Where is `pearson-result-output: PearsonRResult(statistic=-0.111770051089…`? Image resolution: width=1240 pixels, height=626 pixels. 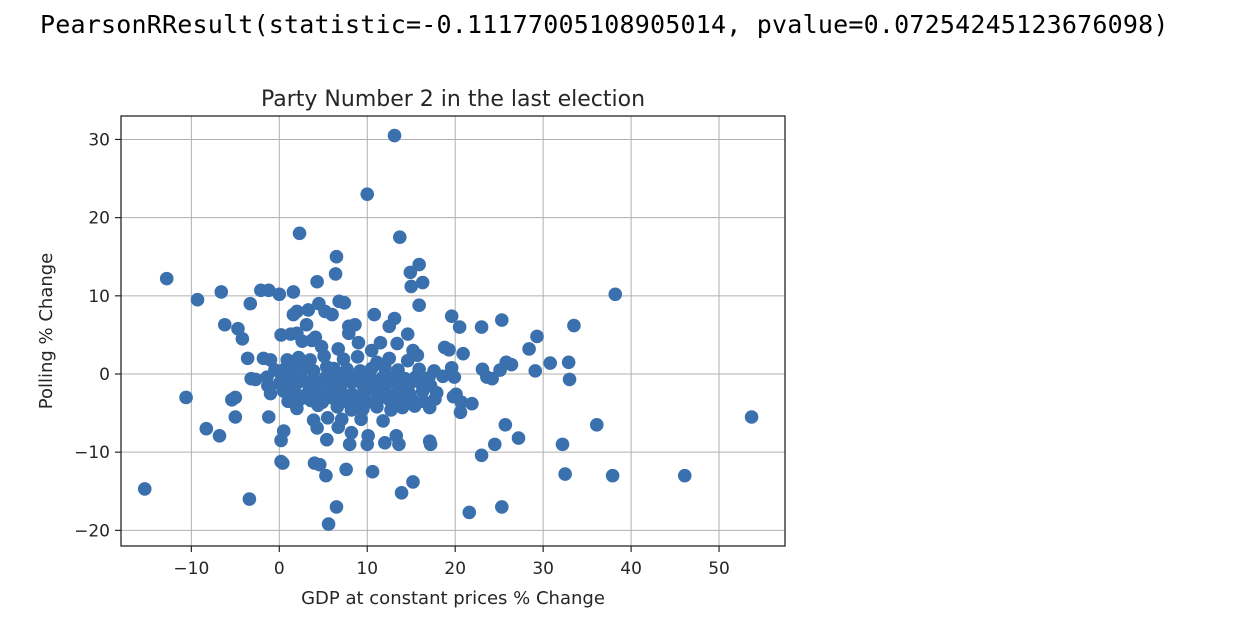
pearson-result-output: PearsonRResult(statistic=-0.111770051089… is located at coordinates (604, 24).